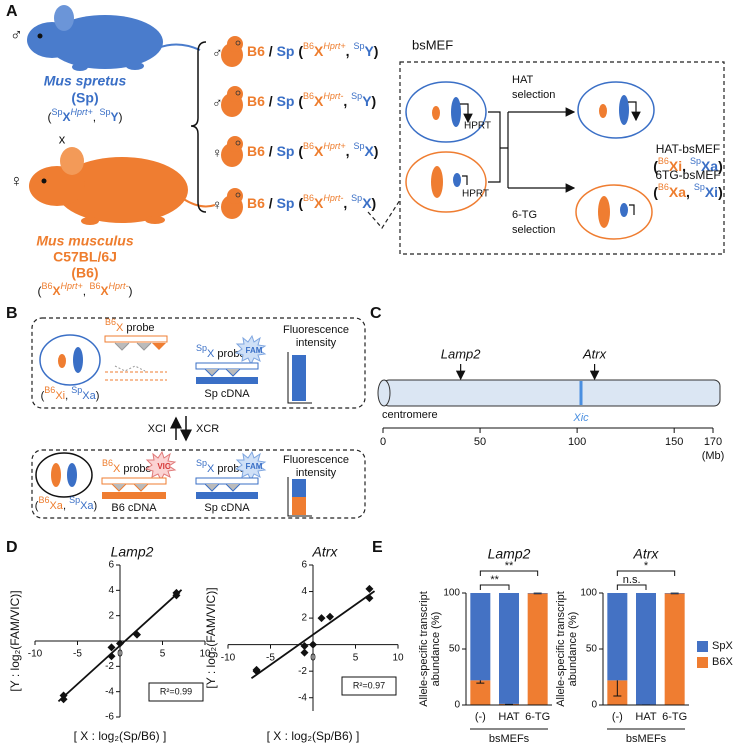 The width and height of the screenshot is (733, 743). Describe the element at coordinates (588, 593) in the screenshot. I see `y-tick-label: 100` at that location.